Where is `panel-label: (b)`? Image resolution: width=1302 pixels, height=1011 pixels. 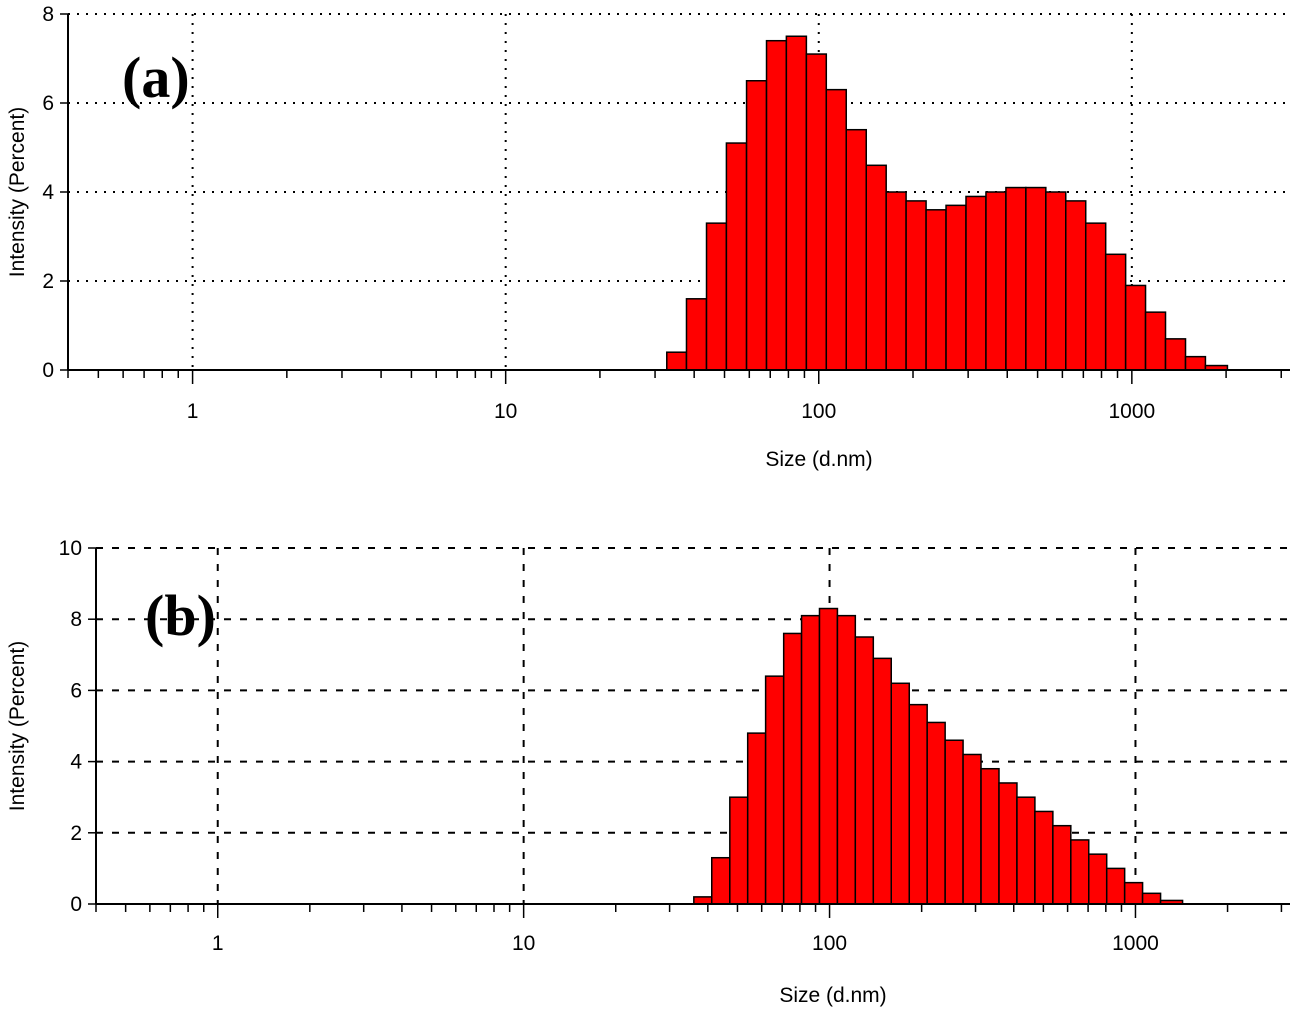 panel-label: (b) is located at coordinates (180, 615).